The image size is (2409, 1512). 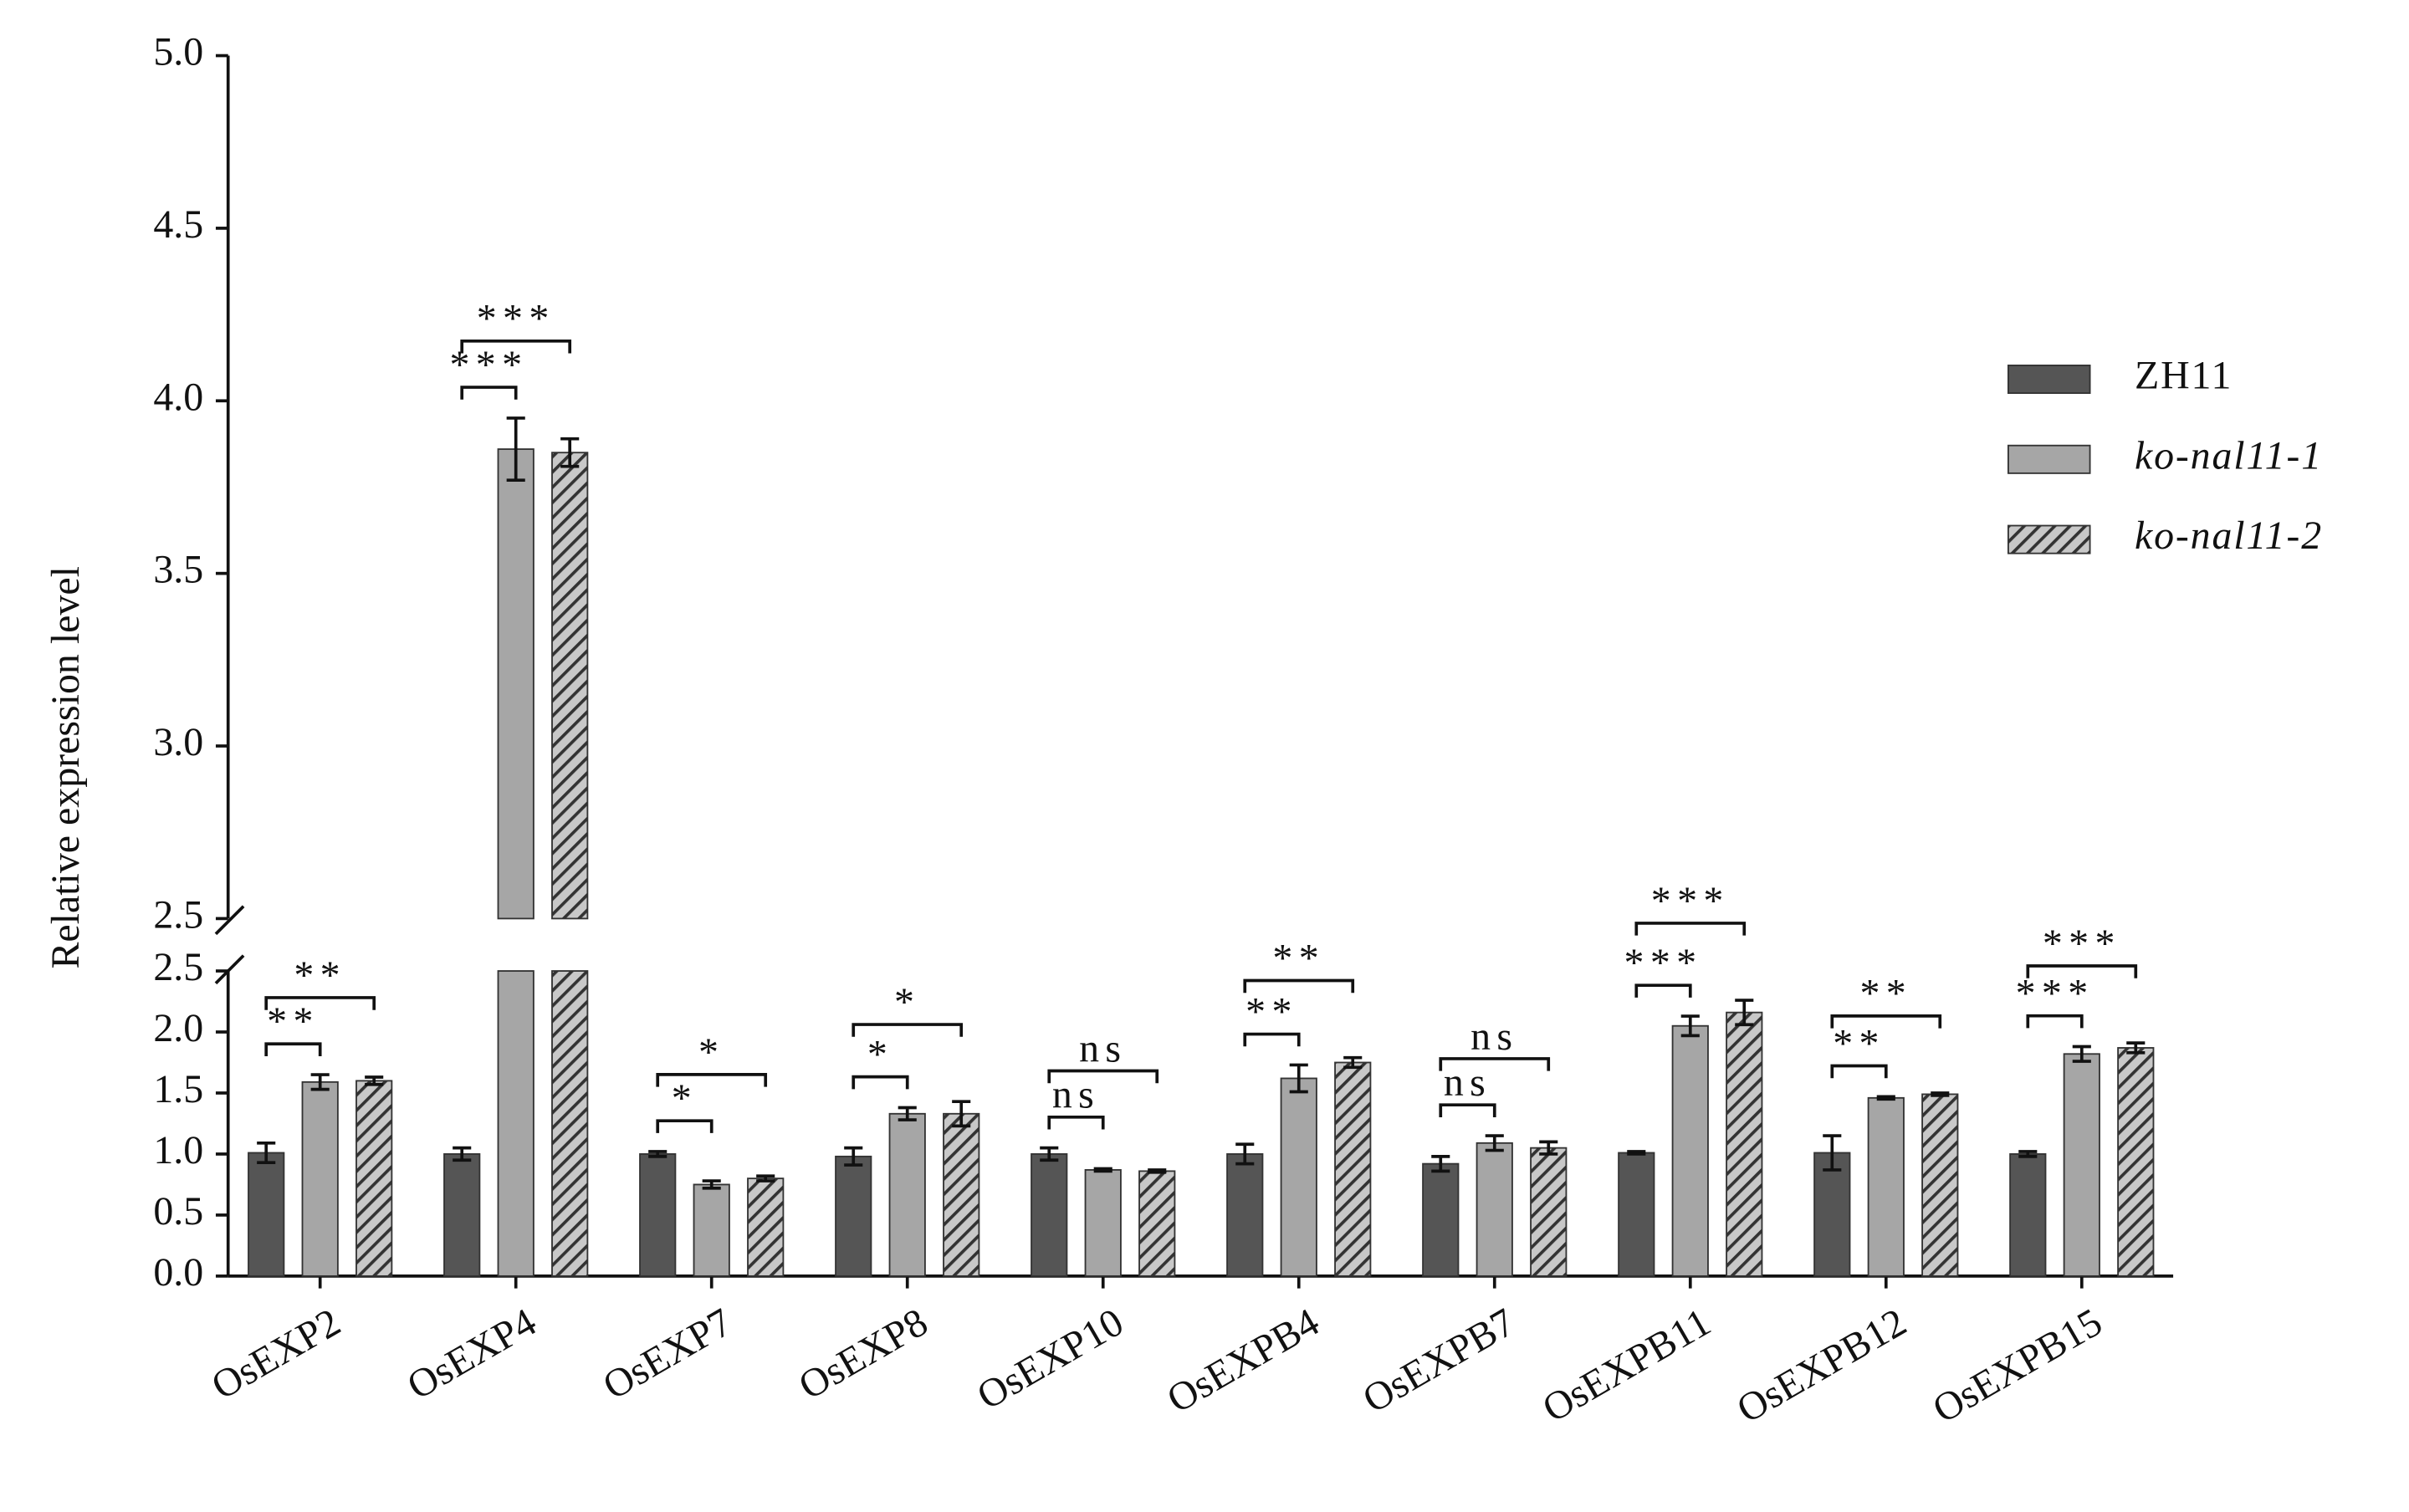 I want to click on y-tick-label: 1.0, so click(x=178, y=1150).